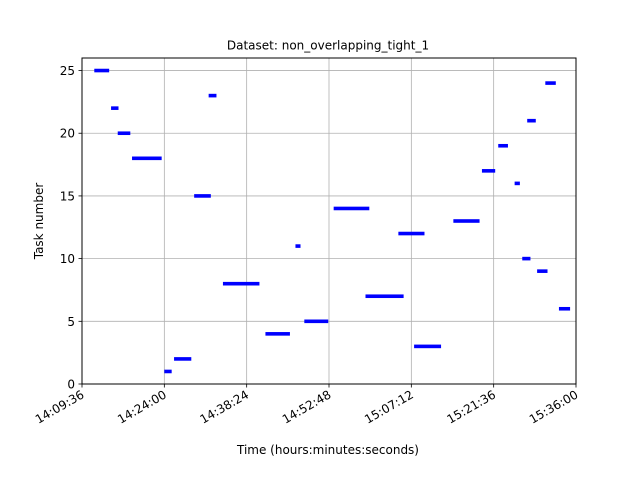 This screenshot has height=480, width=640. I want to click on y-tick-label: 20, so click(67, 134).